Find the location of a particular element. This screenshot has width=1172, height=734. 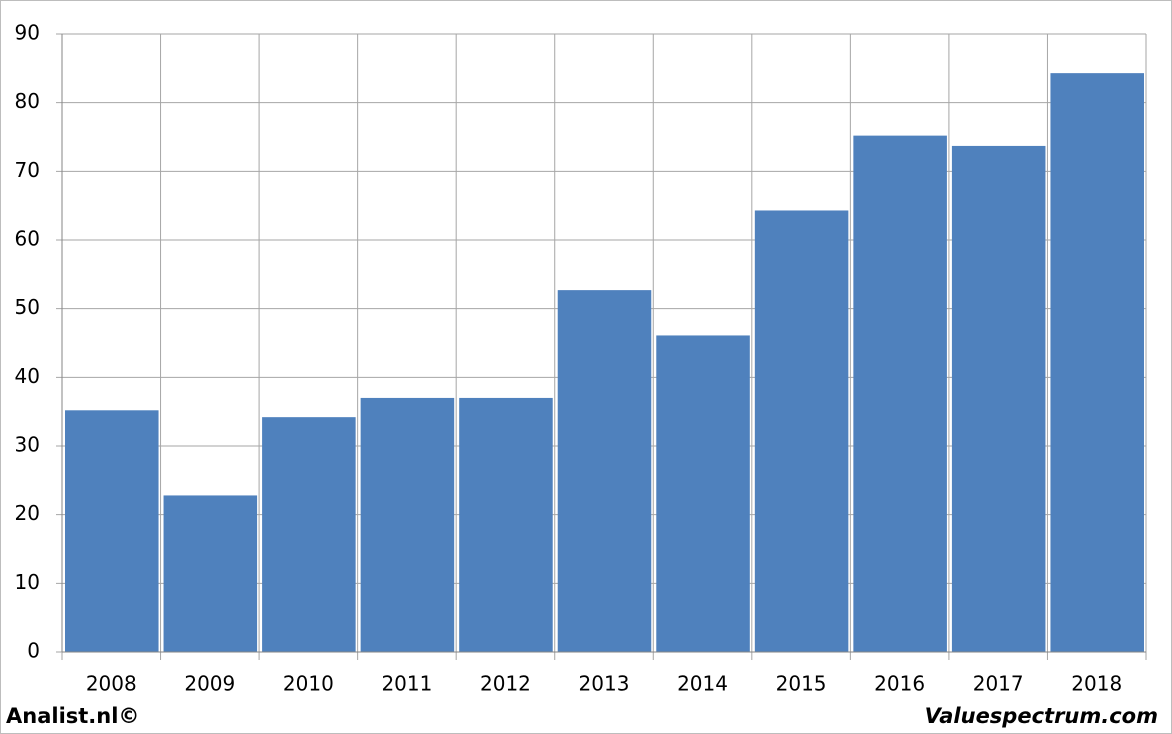

source-right: Valuespectrum.com is located at coordinates (1041, 716).